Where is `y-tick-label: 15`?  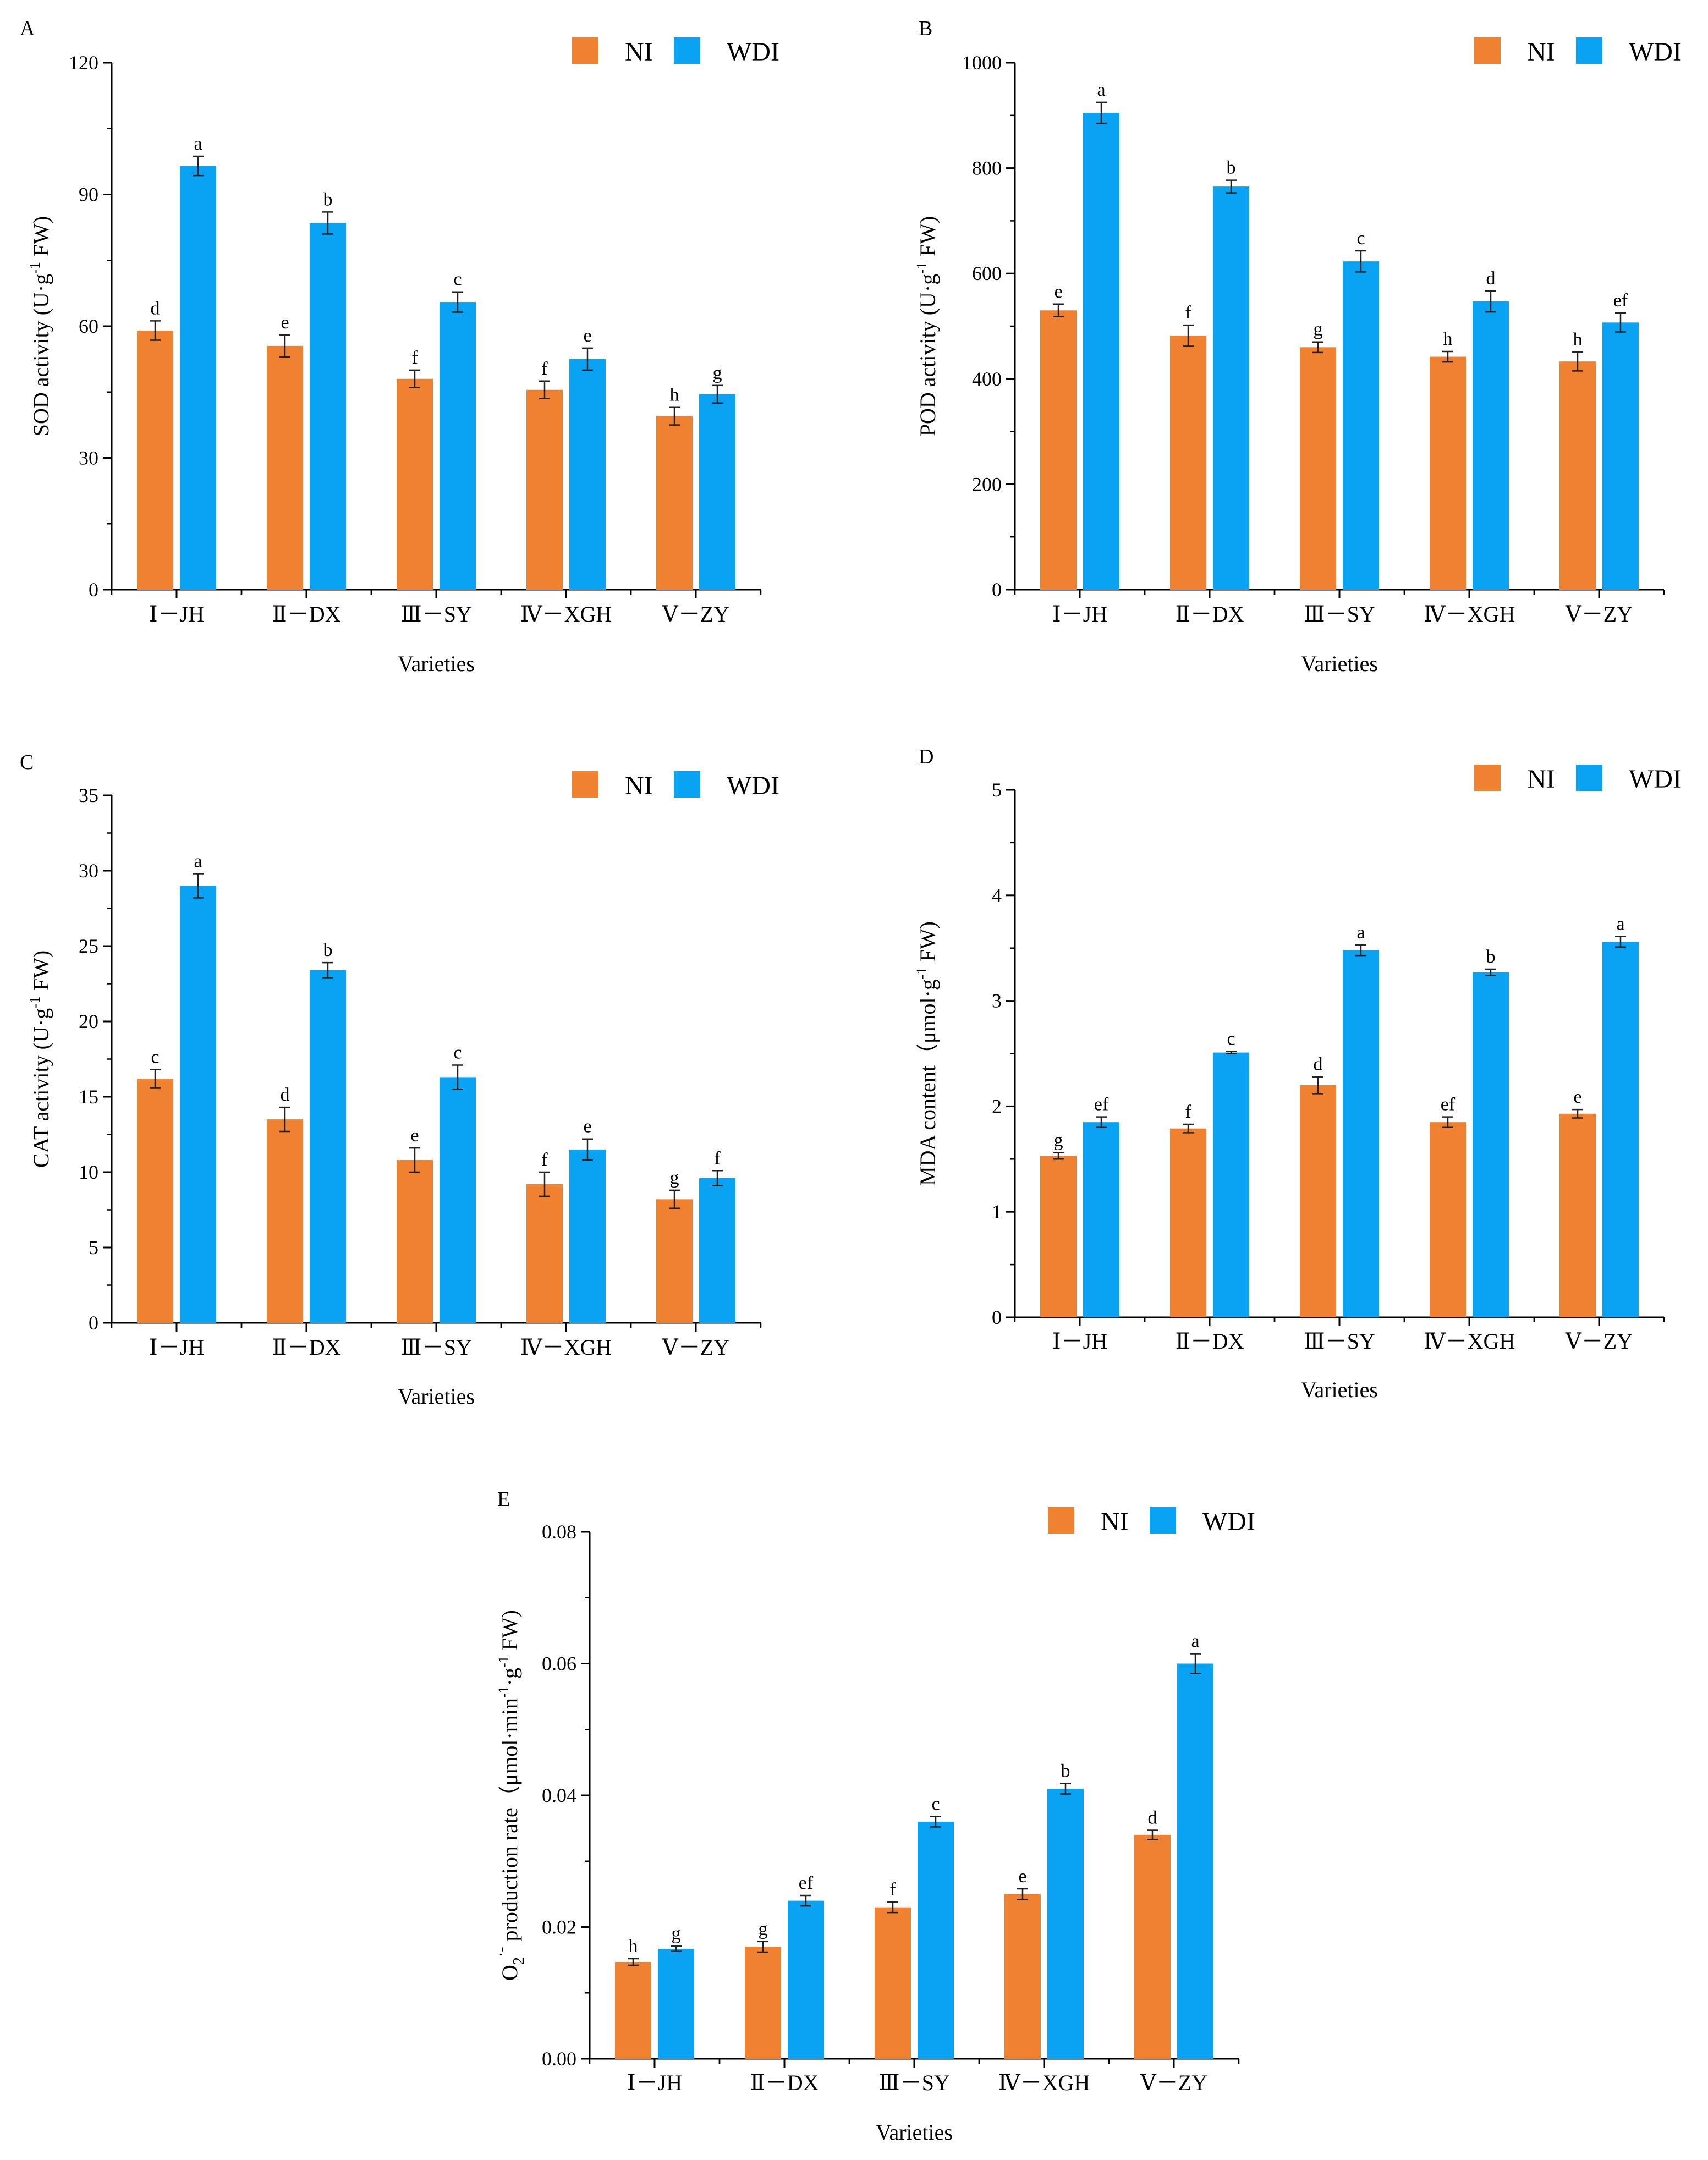
y-tick-label: 15 is located at coordinates (88, 1097).